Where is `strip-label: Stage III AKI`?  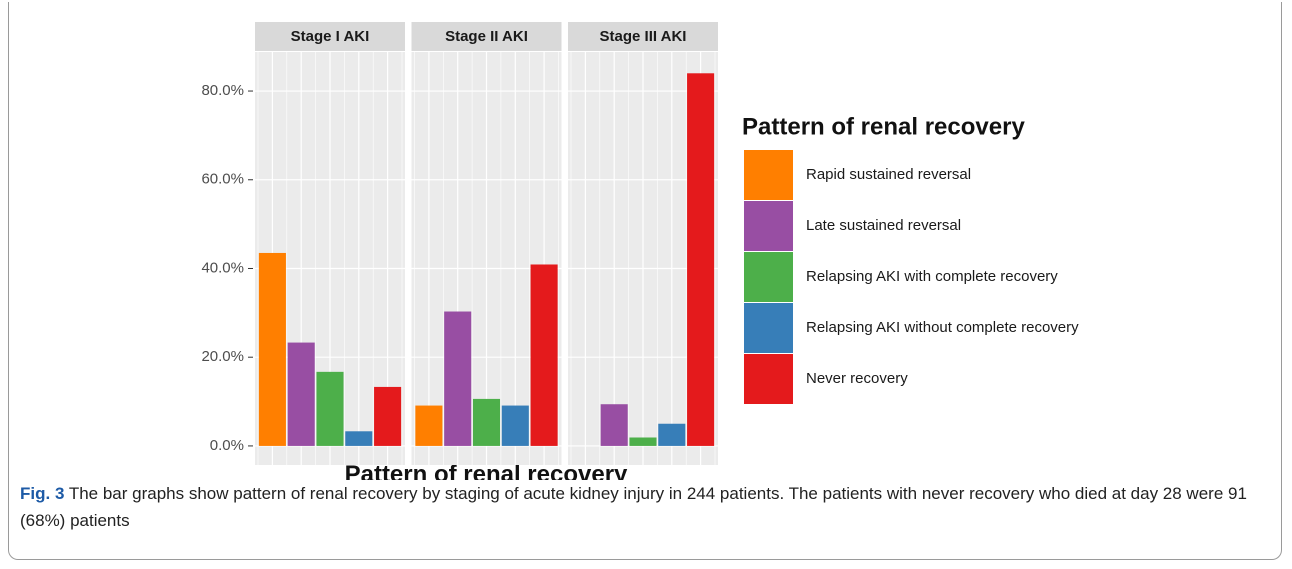 strip-label: Stage III AKI is located at coordinates (643, 36).